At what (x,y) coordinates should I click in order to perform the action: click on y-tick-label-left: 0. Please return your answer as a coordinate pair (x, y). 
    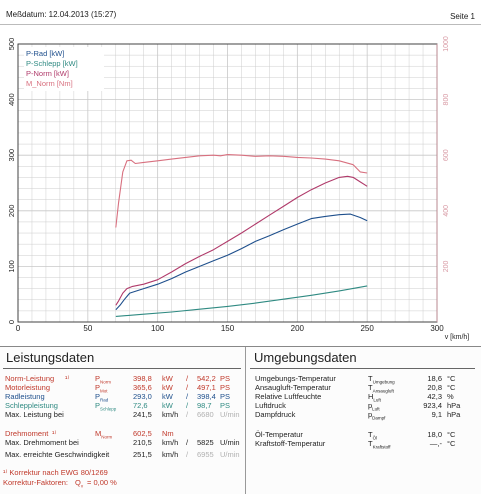
    Looking at the image, I should click on (11, 322).